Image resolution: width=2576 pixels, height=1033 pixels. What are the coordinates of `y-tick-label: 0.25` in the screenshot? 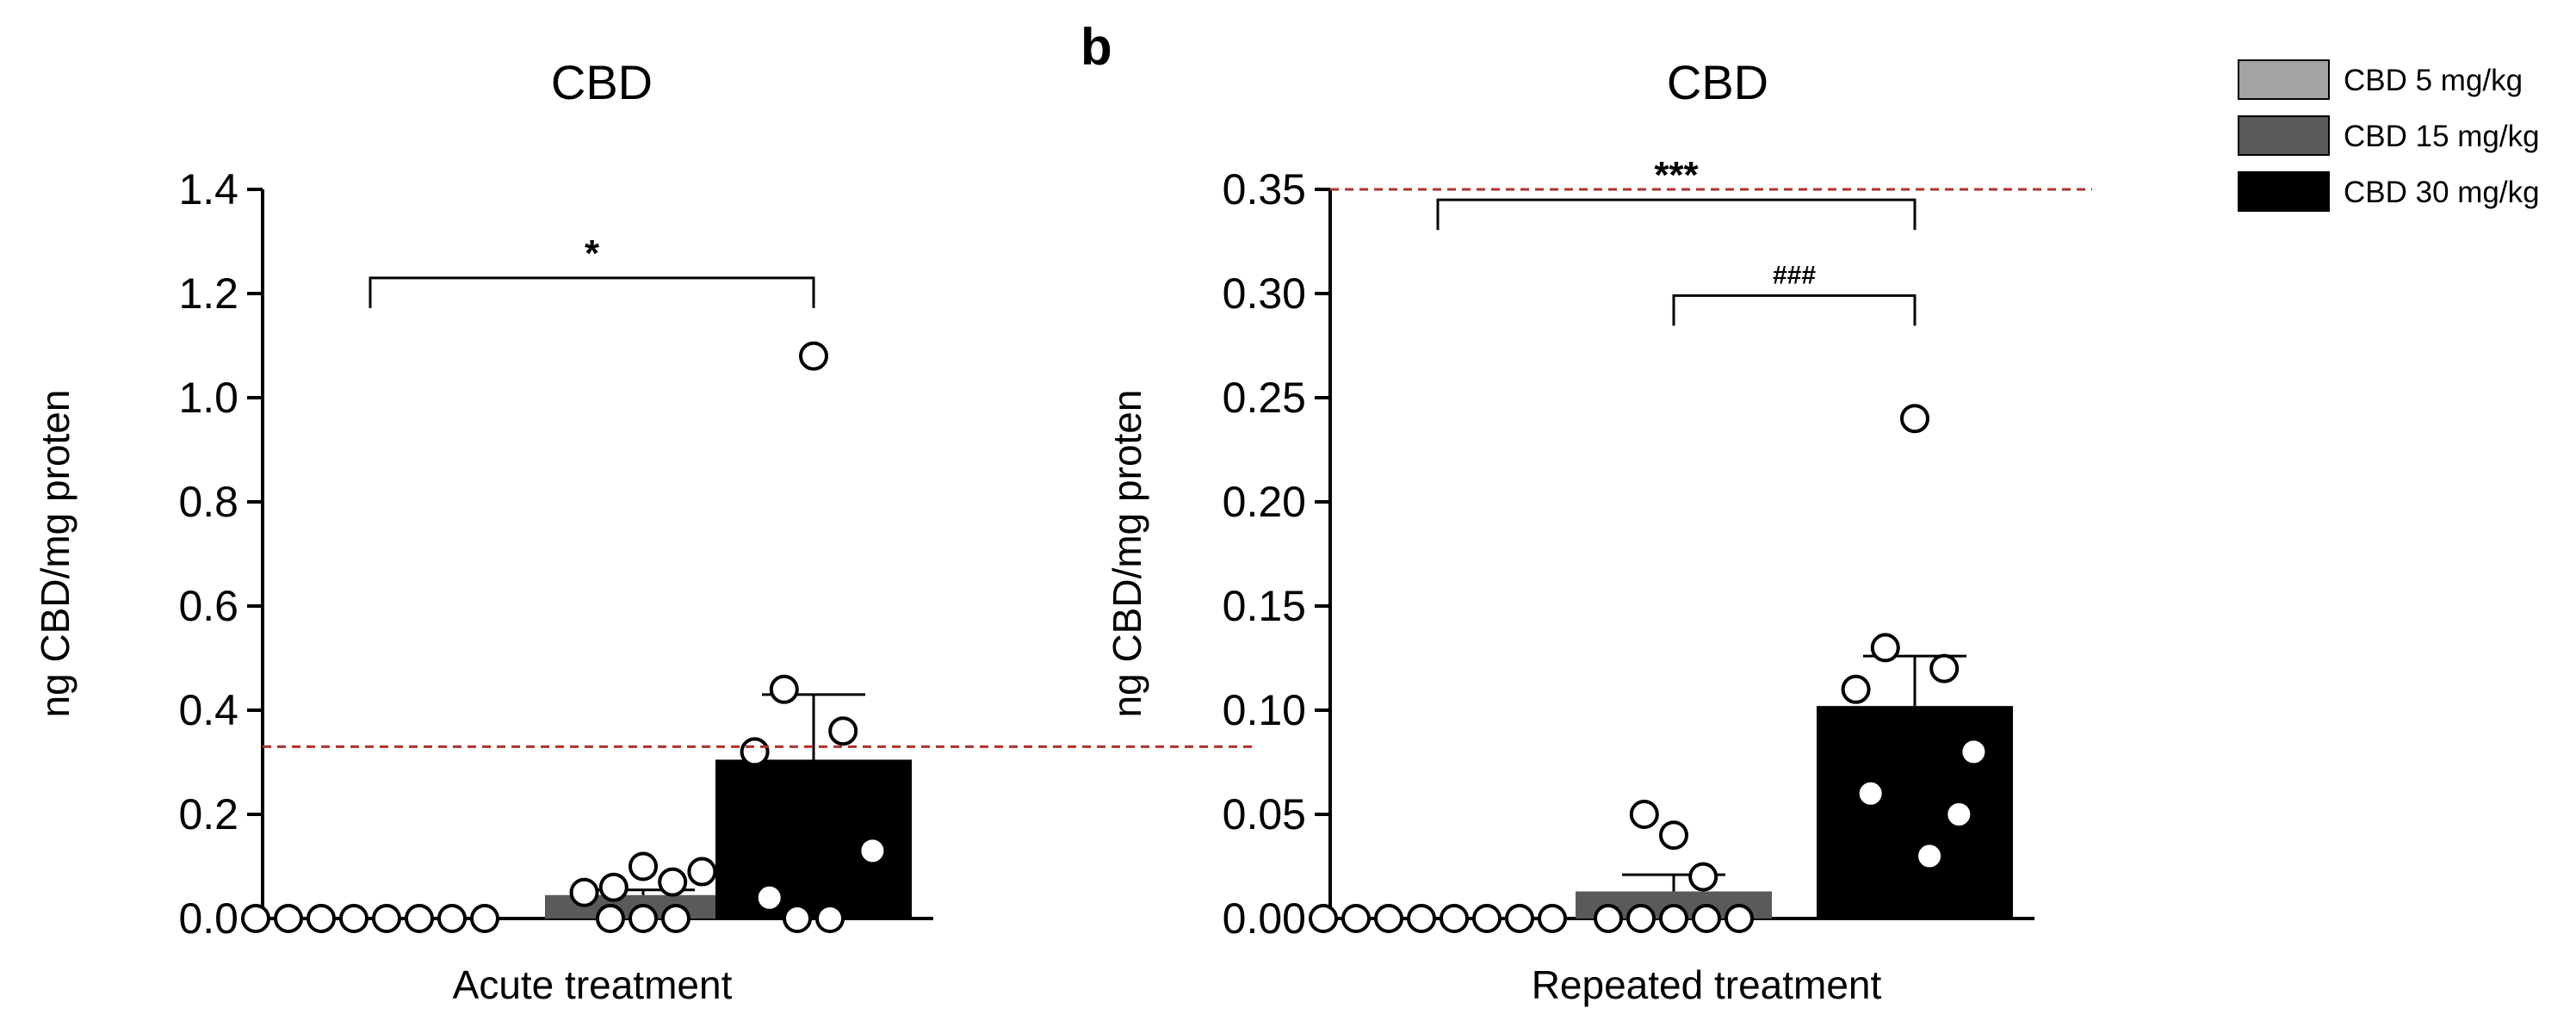 It's located at (1264, 398).